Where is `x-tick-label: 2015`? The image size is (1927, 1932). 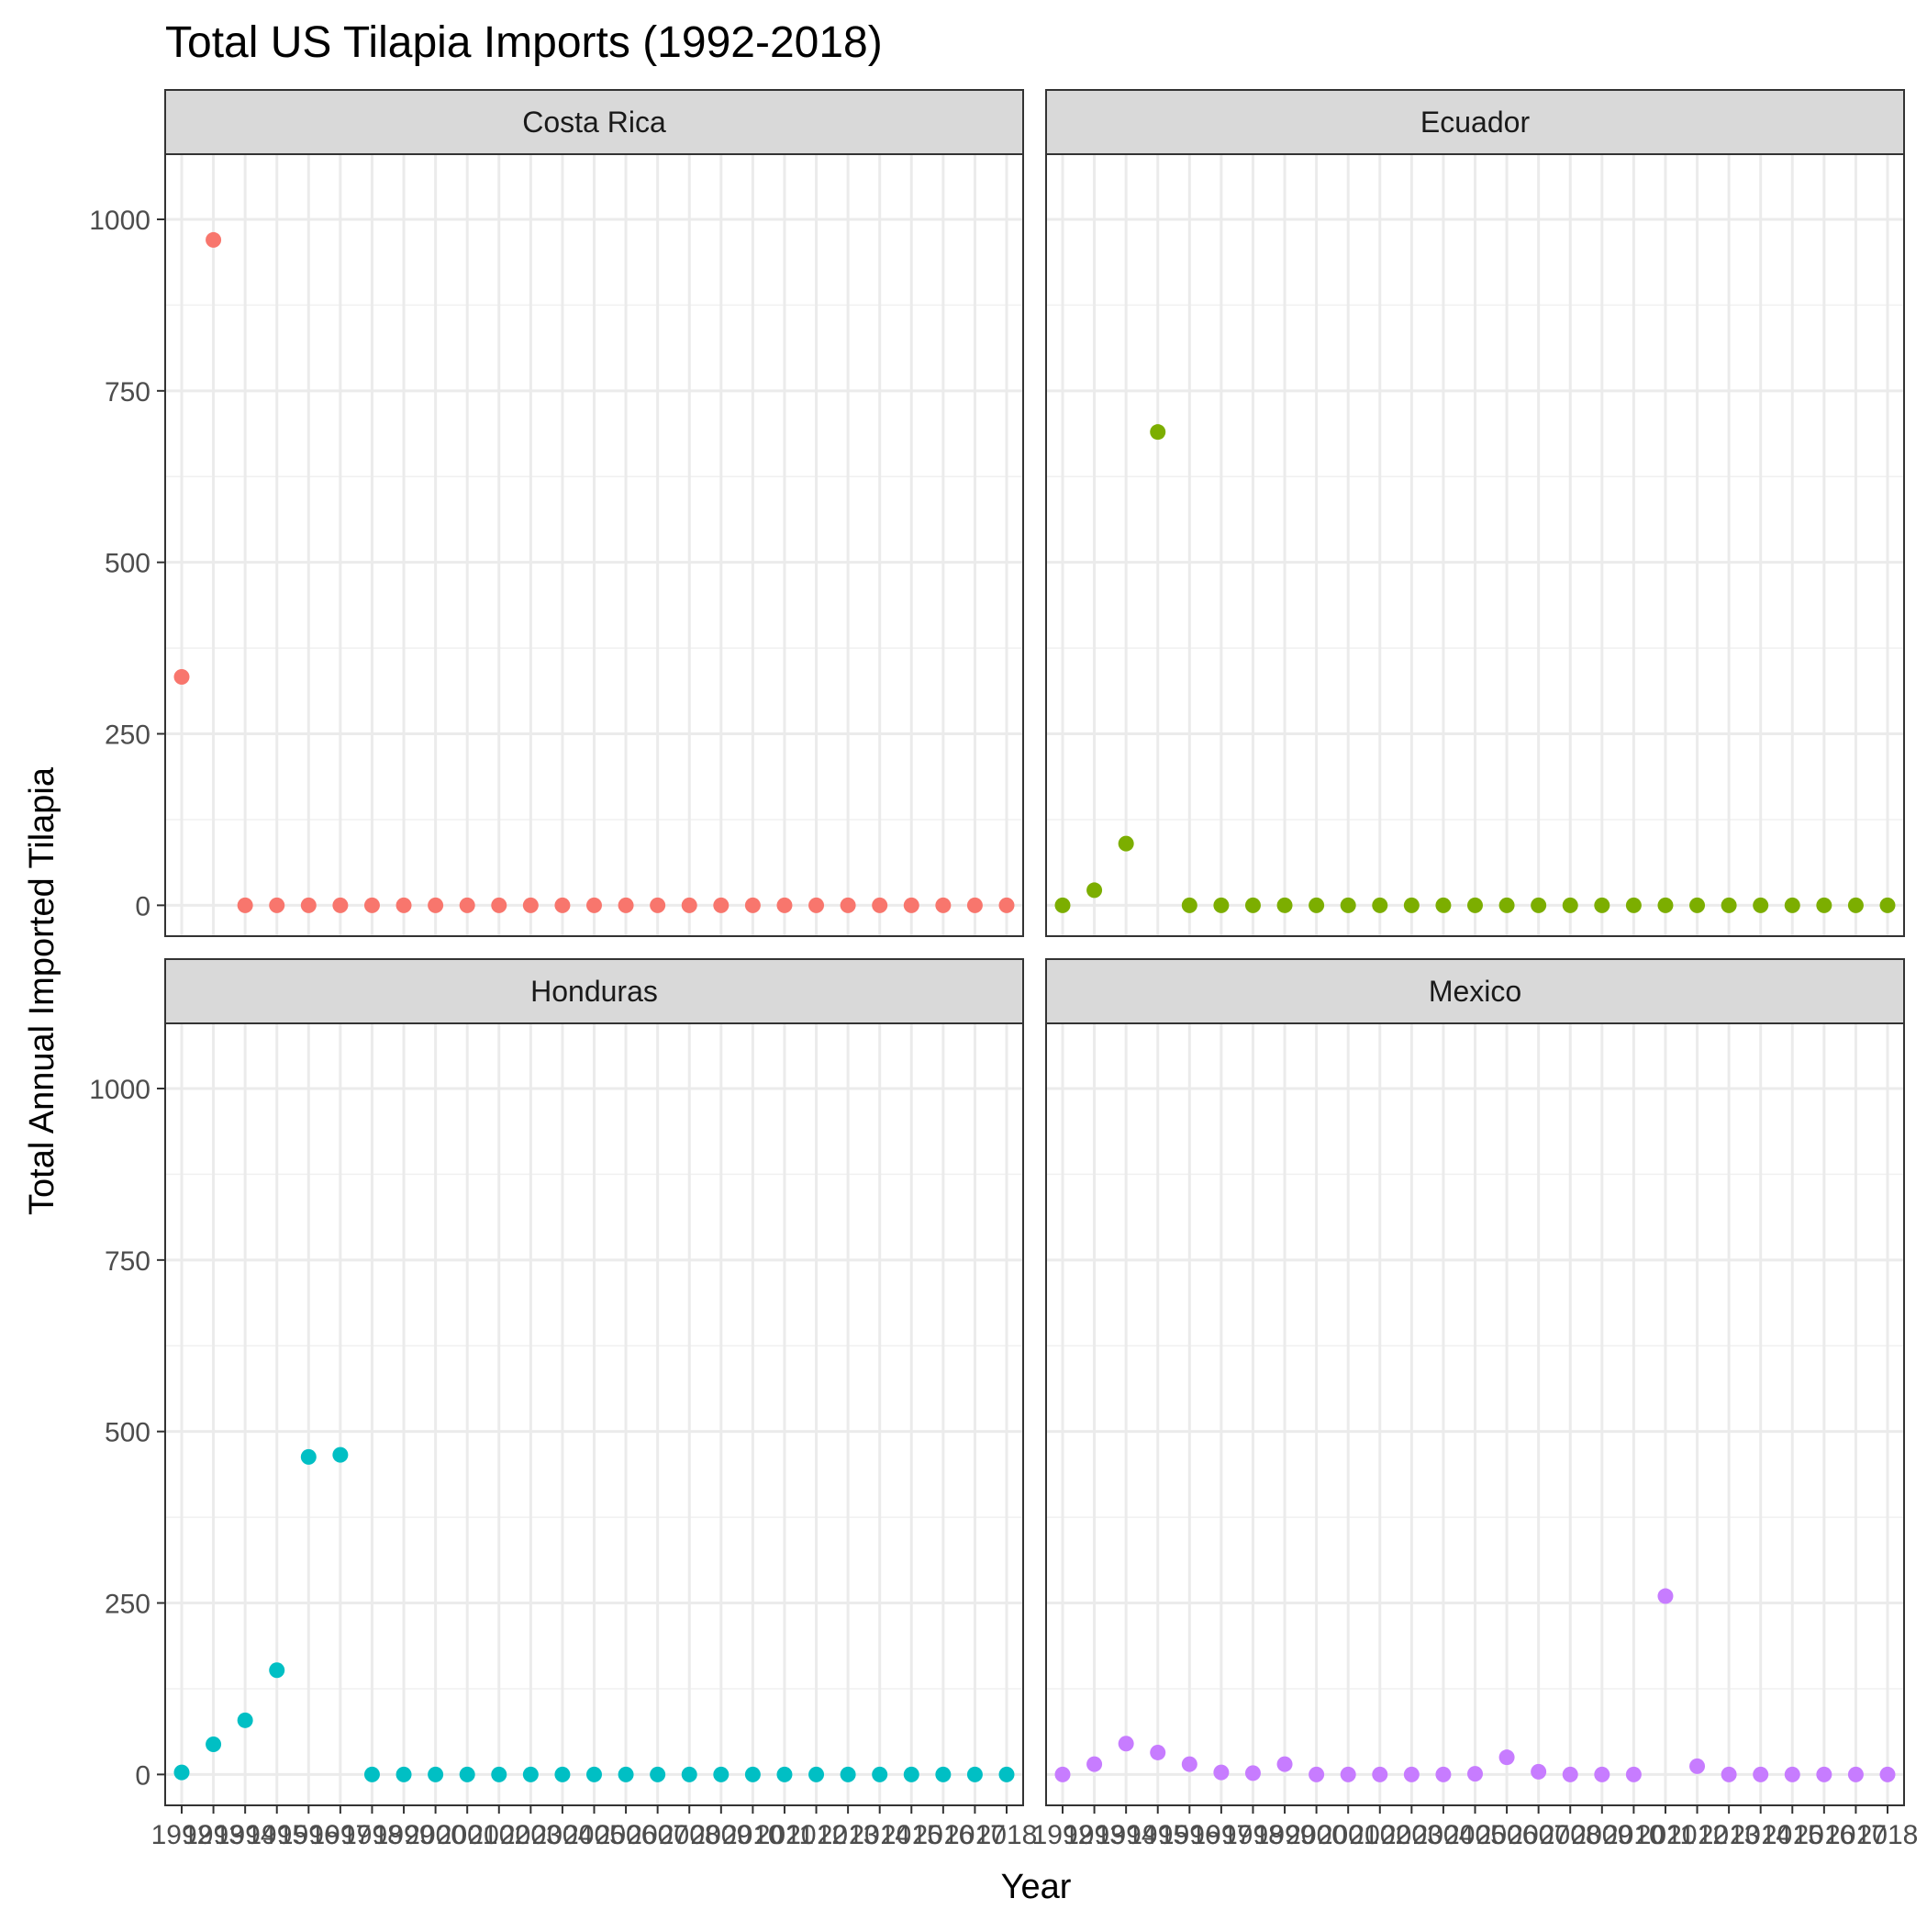 x-tick-label: 2015 is located at coordinates (911, 1835).